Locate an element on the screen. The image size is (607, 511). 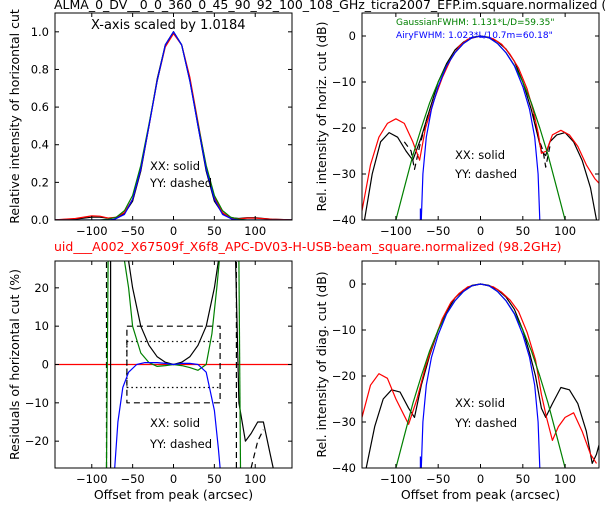
y-axis-label: Relative intensity of horizontal cut is located at coordinates (14, 116).